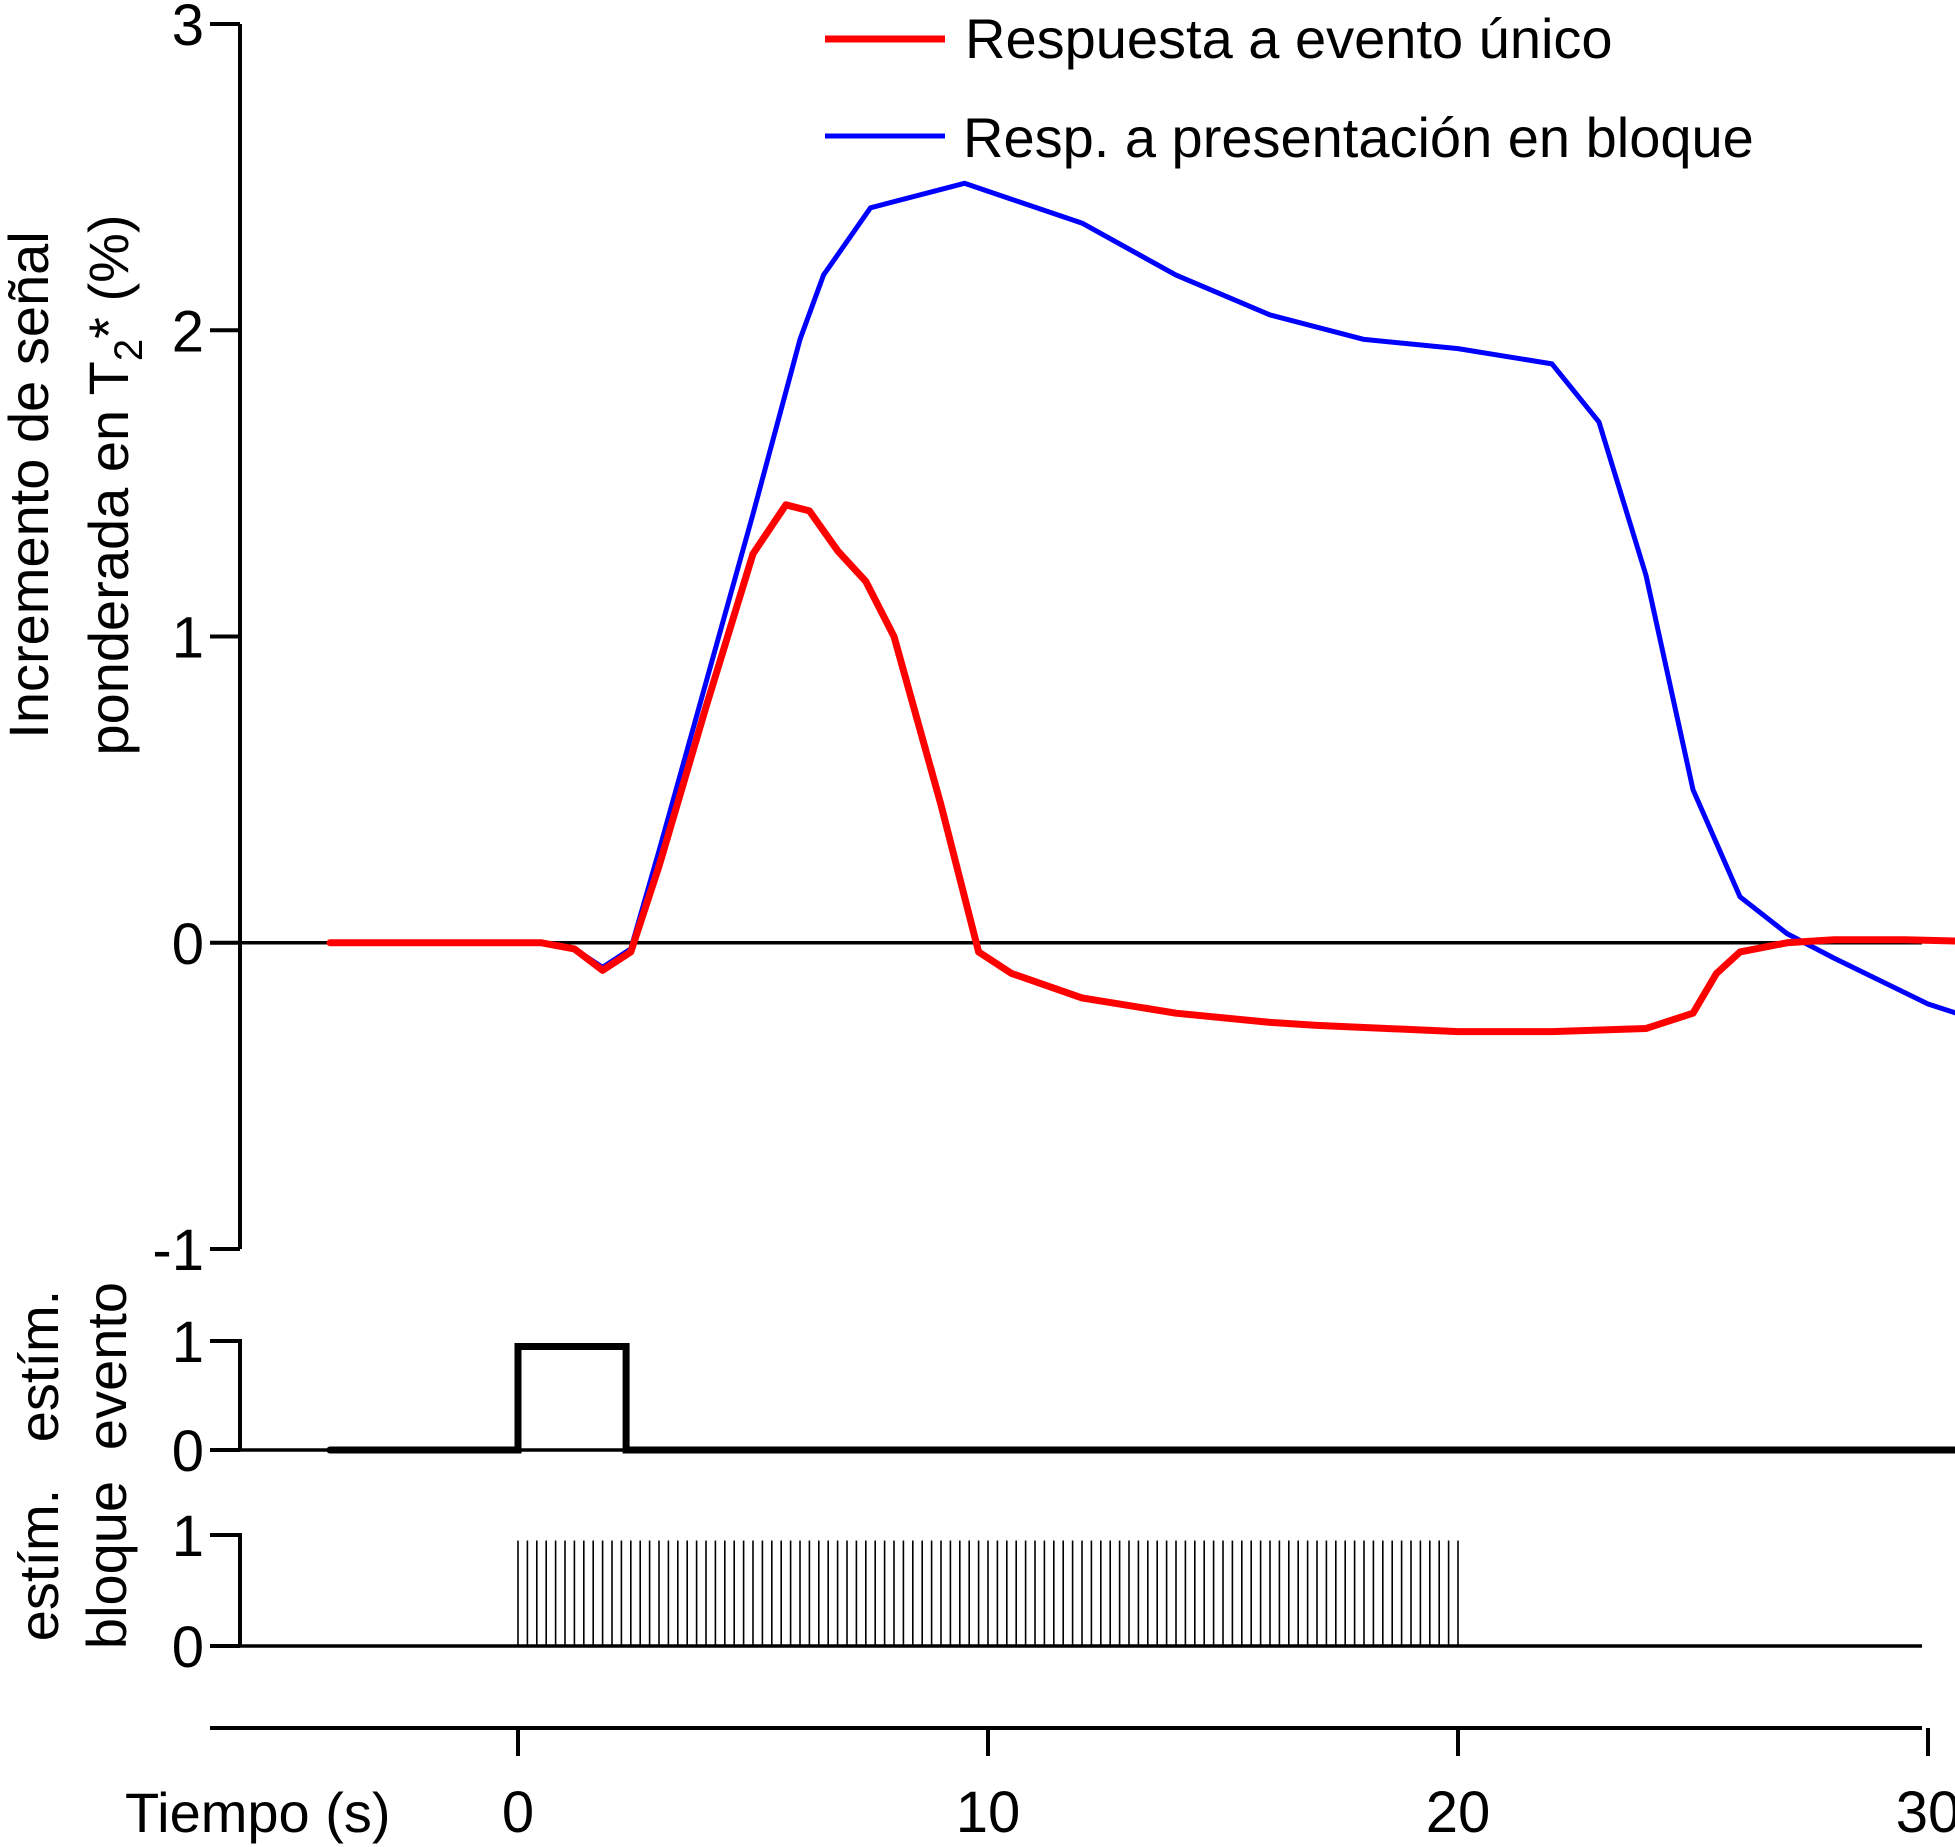  Describe the element at coordinates (1228, 1786) in the screenshot. I see `x-ticks: 0102030405060` at that location.